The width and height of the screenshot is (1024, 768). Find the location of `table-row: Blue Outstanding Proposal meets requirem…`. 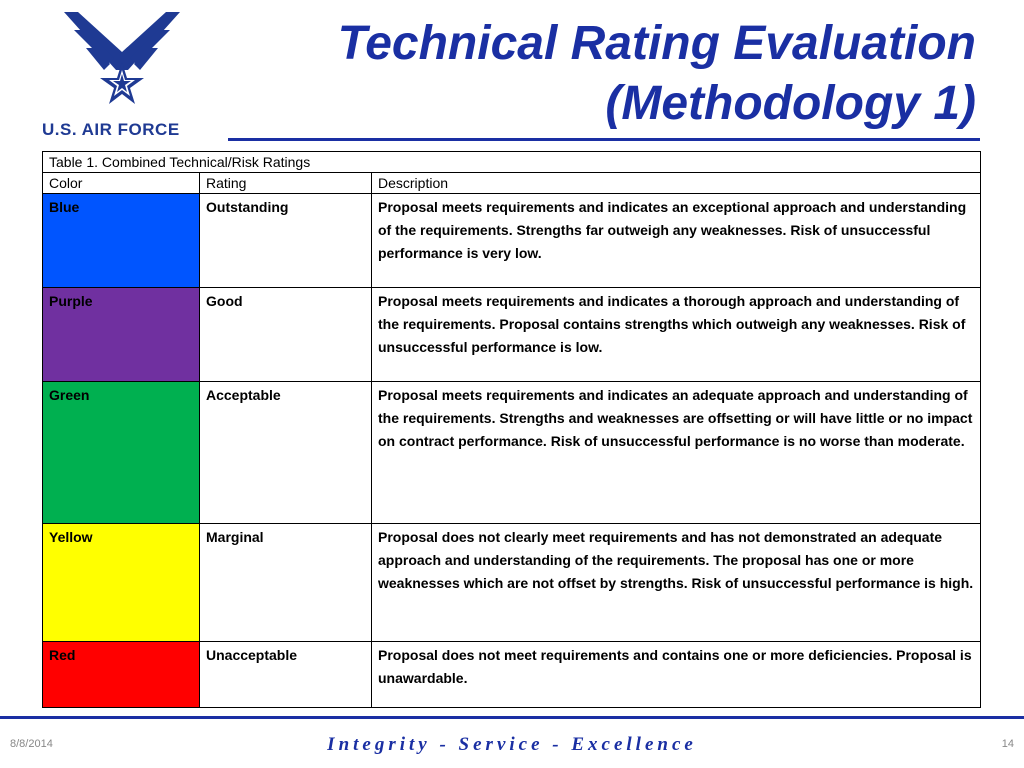

table-row: Blue Outstanding Proposal meets requirem… is located at coordinates (511, 240).